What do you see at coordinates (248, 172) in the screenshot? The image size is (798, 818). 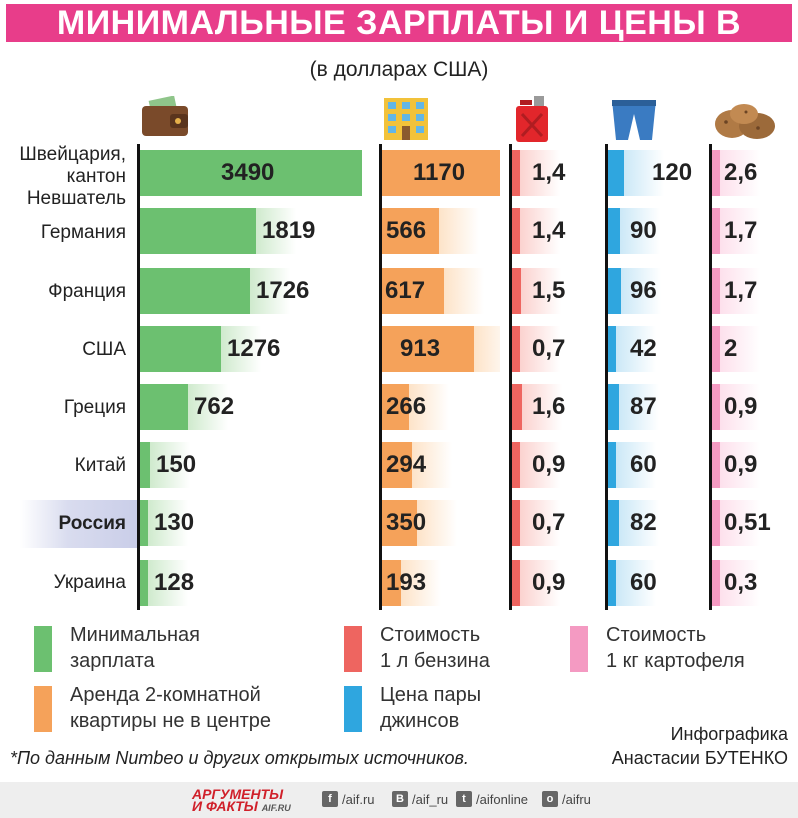 I see `value-label-wage: 3490` at bounding box center [248, 172].